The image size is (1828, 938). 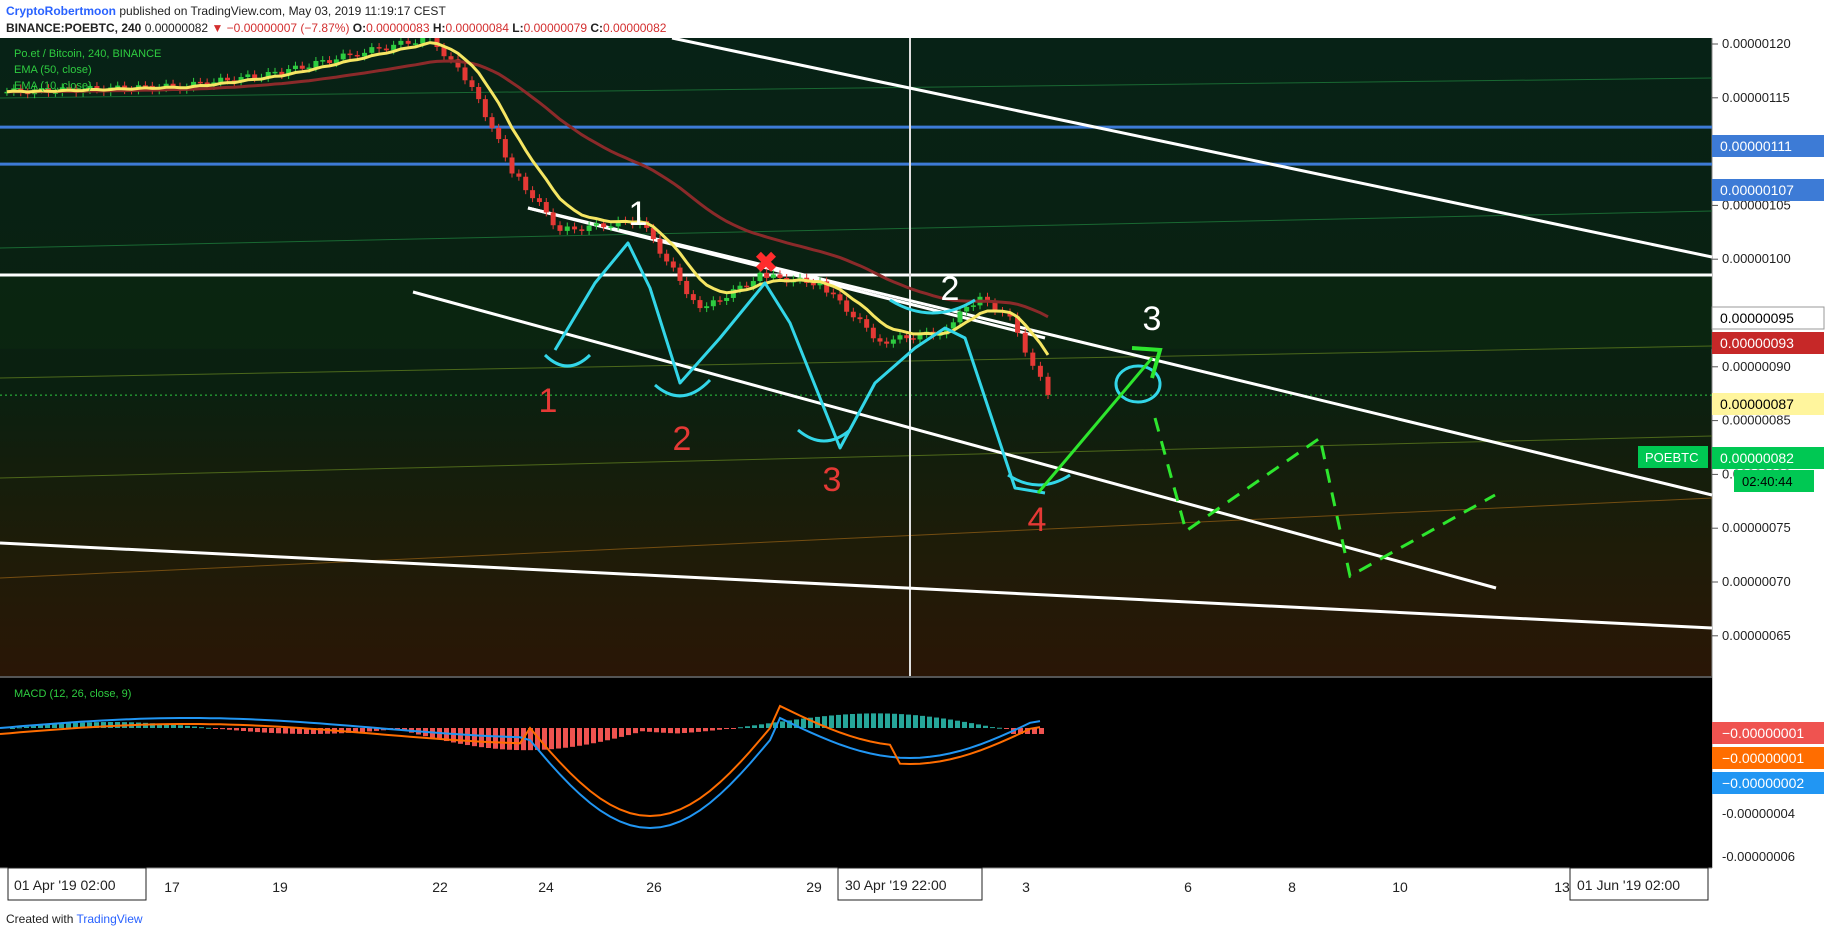 I want to click on symbol-tag, so click(x=1673, y=457).